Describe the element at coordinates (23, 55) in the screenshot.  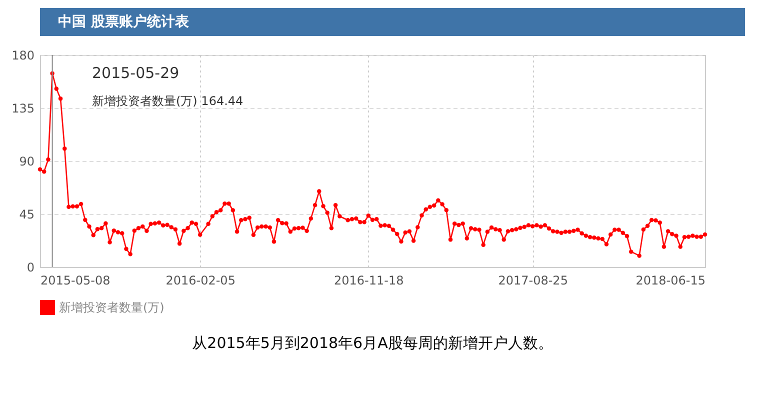
I see `y-tick-label: 180` at that location.